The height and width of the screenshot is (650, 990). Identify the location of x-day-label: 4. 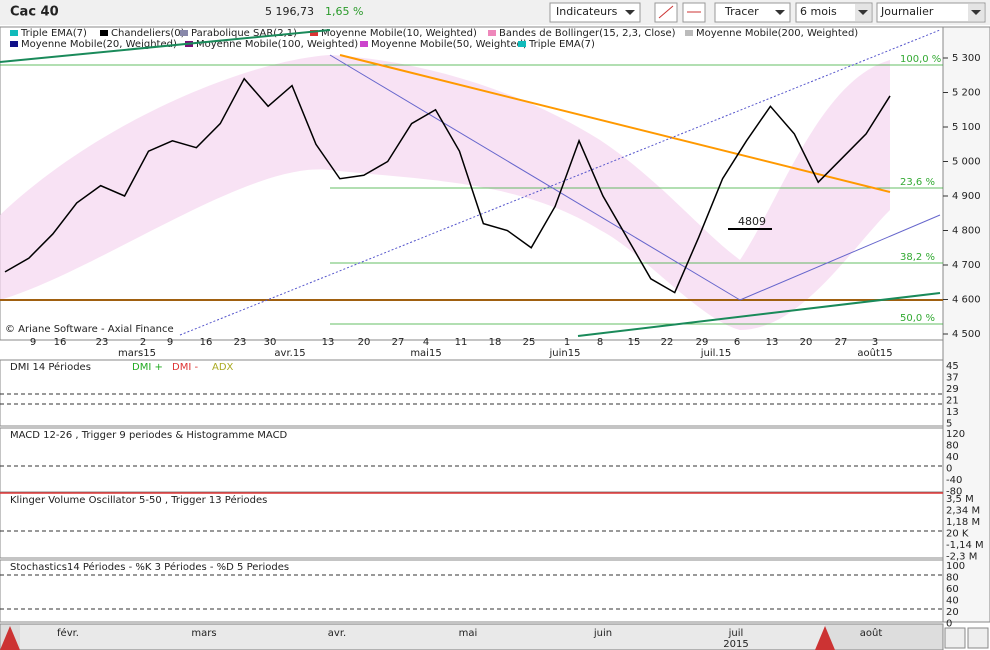
(426, 342).